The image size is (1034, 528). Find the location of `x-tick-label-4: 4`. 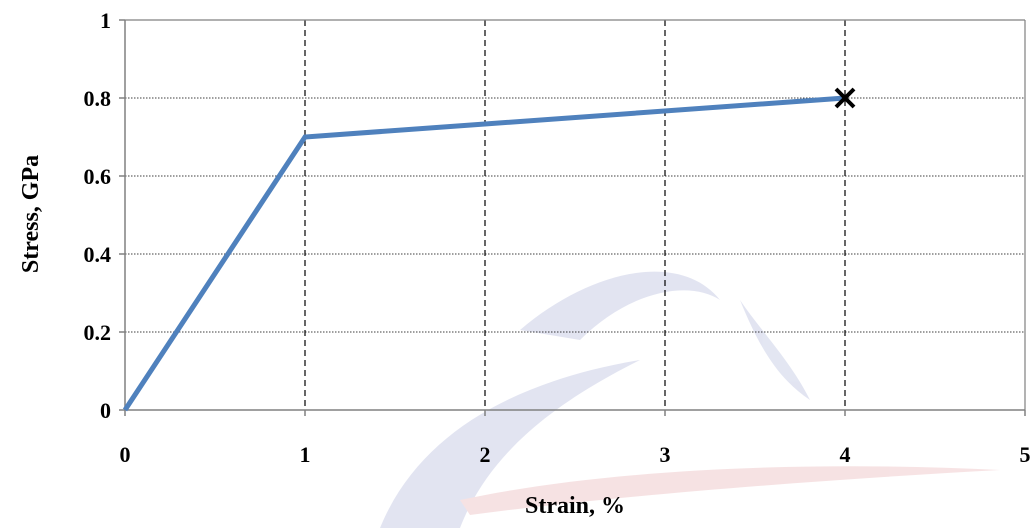

x-tick-label-4: 4 is located at coordinates (845, 454).